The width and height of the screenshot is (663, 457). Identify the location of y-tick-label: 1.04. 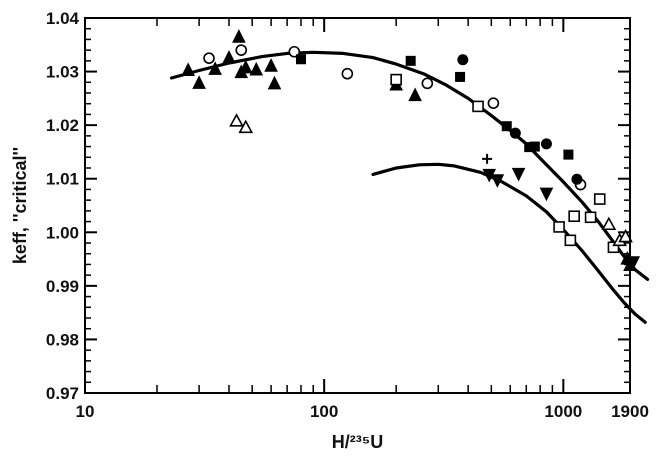
(63, 18).